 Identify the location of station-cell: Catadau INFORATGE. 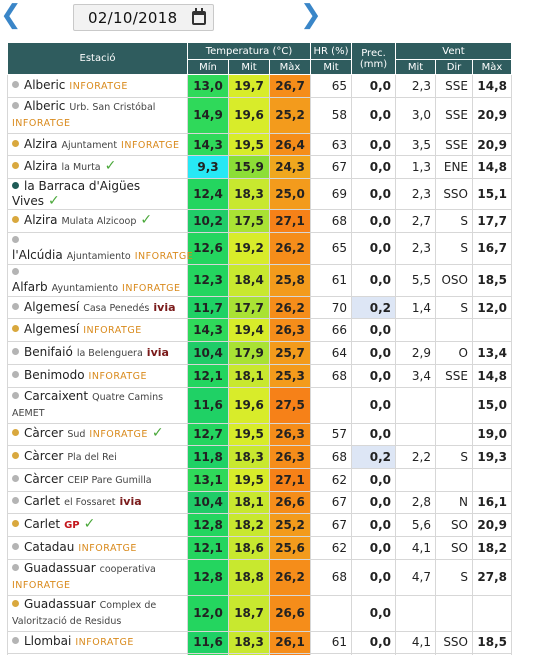
(97, 547).